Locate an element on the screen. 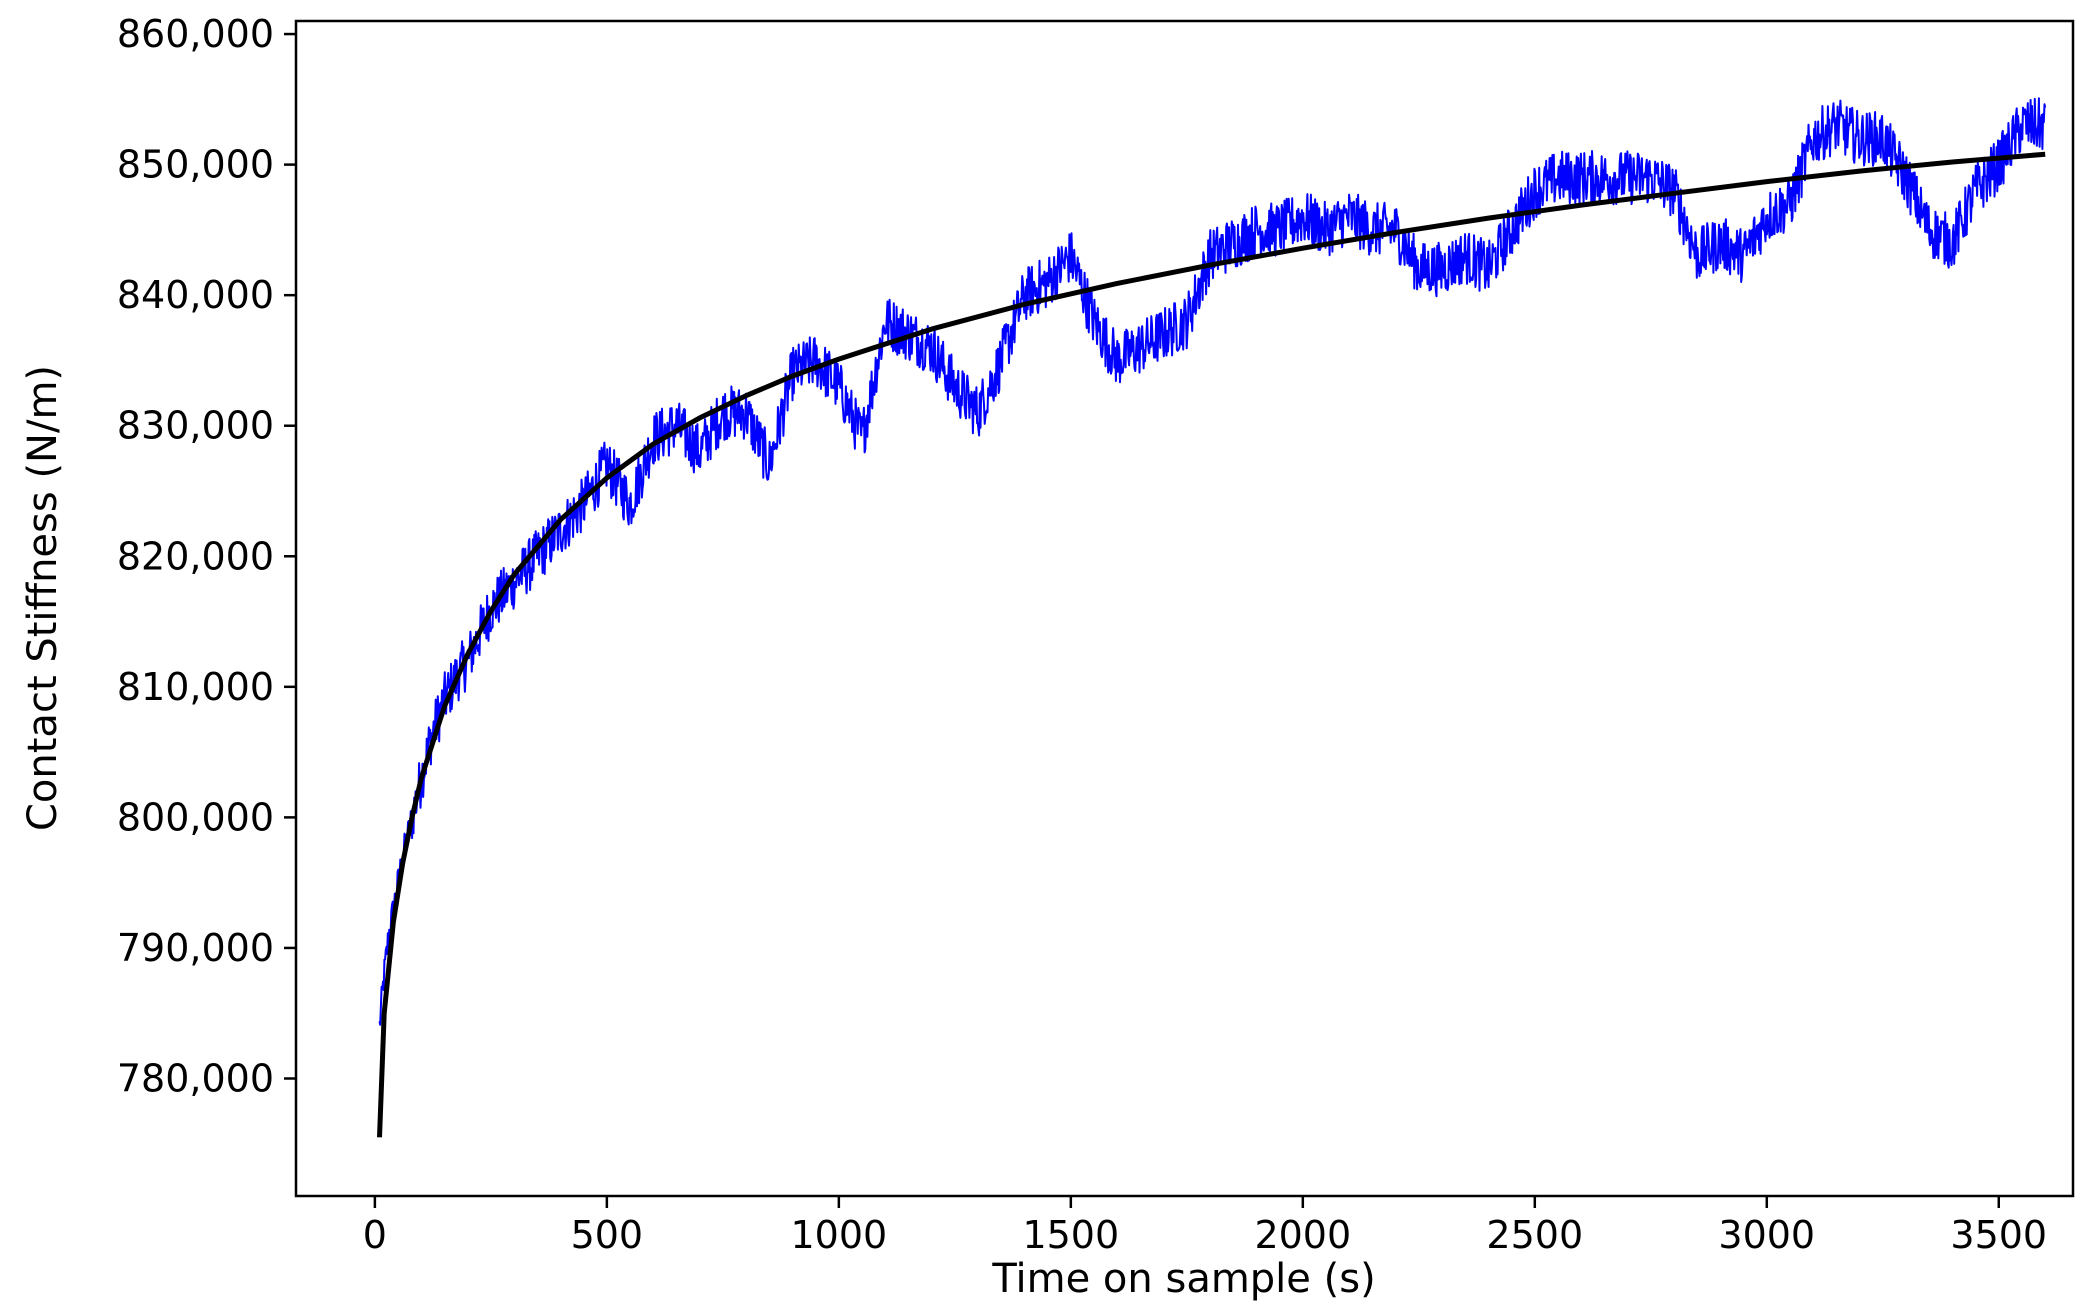 Image resolution: width=2091 pixels, height=1315 pixels. y-axis-label: Contact Stiffness (N/m) is located at coordinates (43, 598).